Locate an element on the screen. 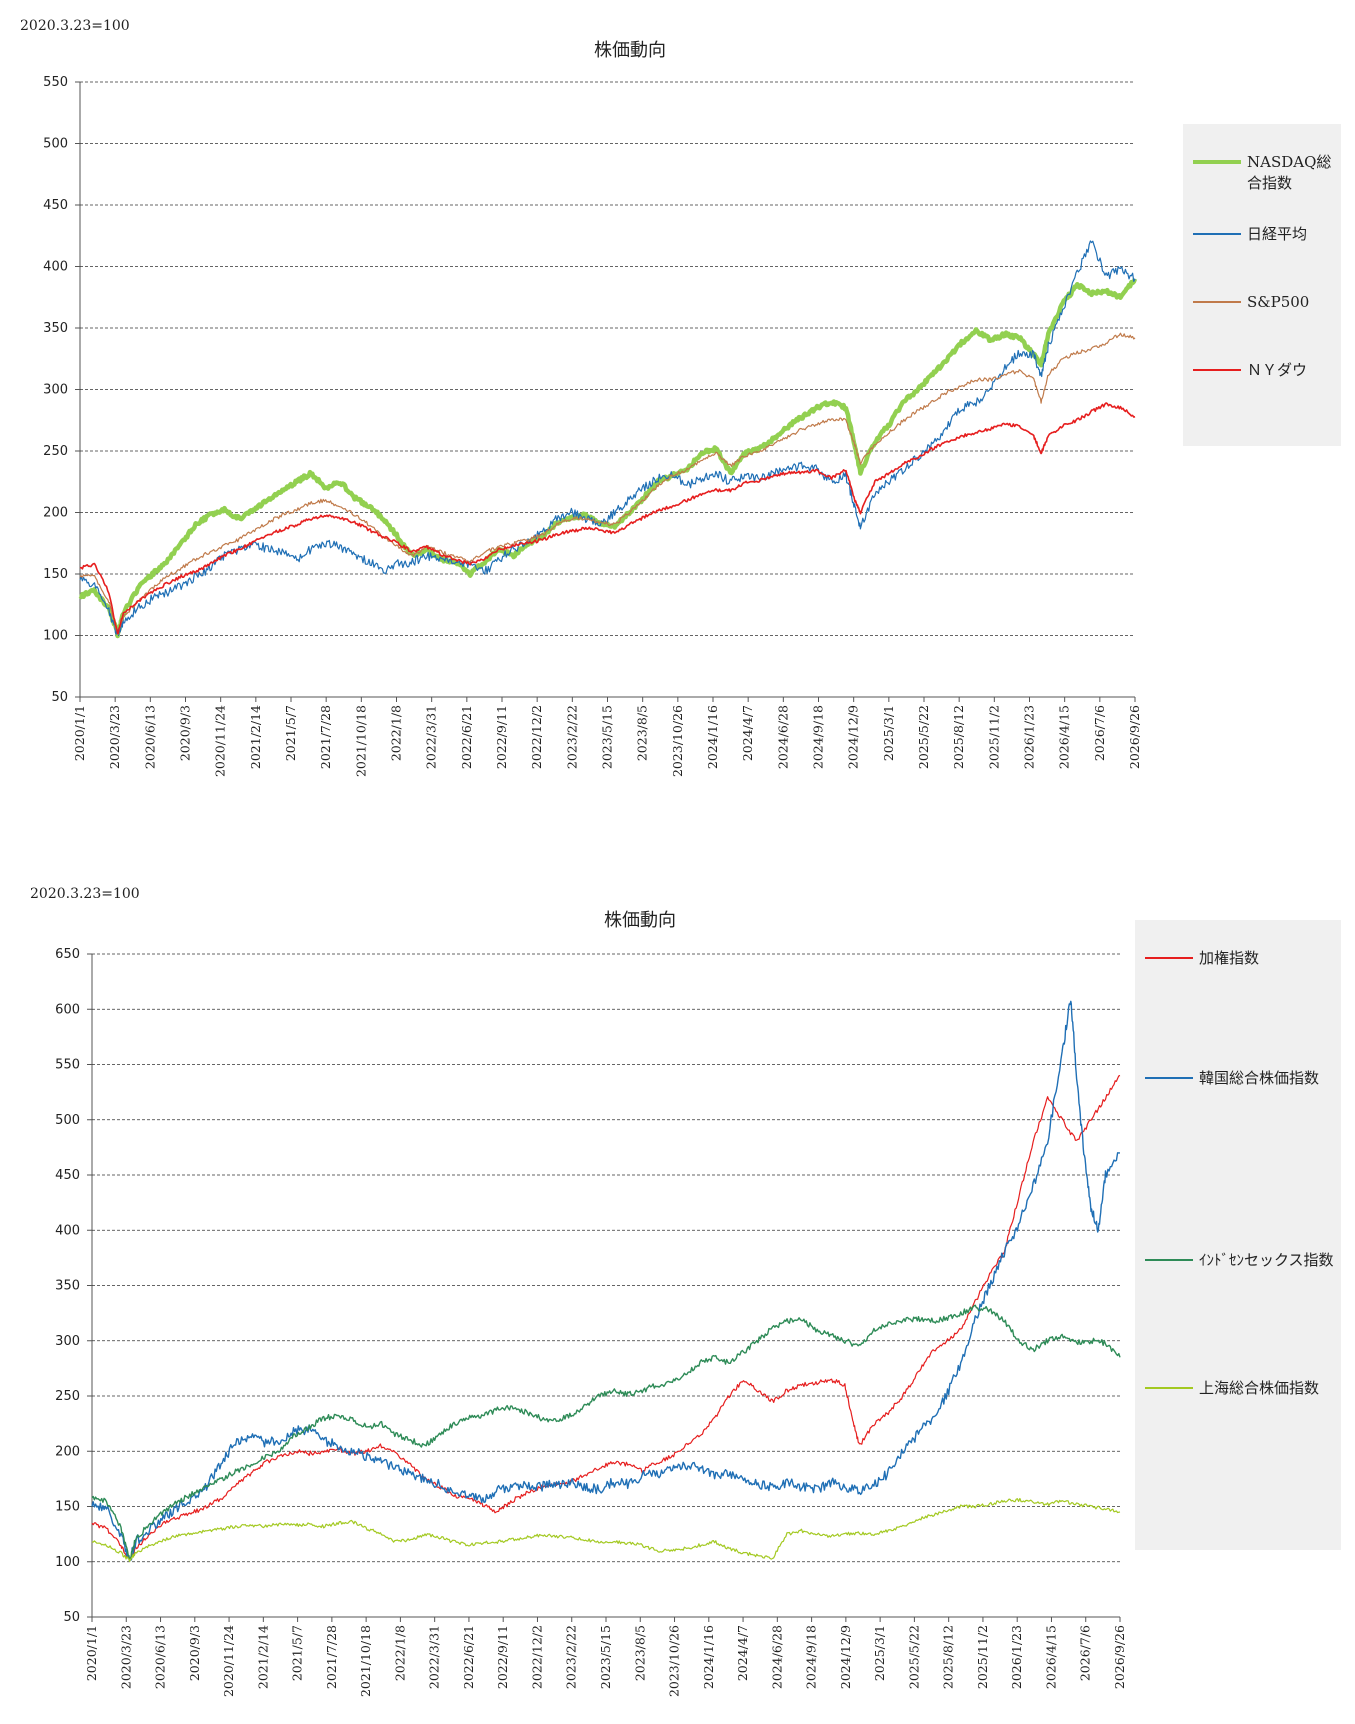  legend-label: S&P500 is located at coordinates (1278, 302).